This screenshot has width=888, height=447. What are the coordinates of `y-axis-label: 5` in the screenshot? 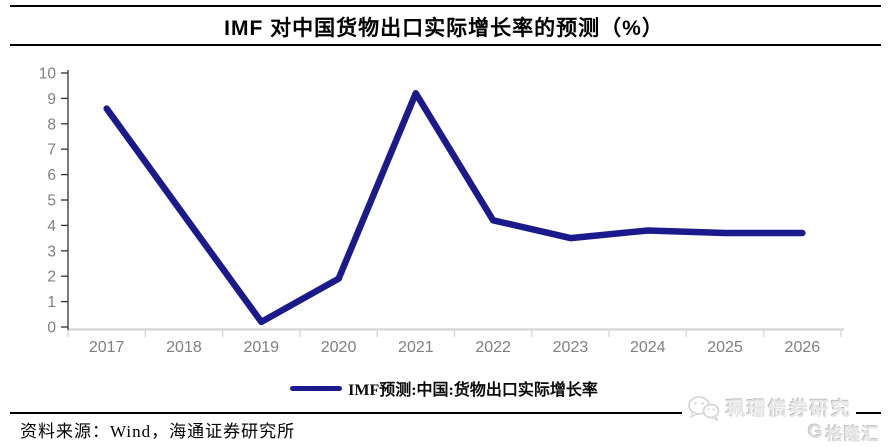 It's located at (51, 201).